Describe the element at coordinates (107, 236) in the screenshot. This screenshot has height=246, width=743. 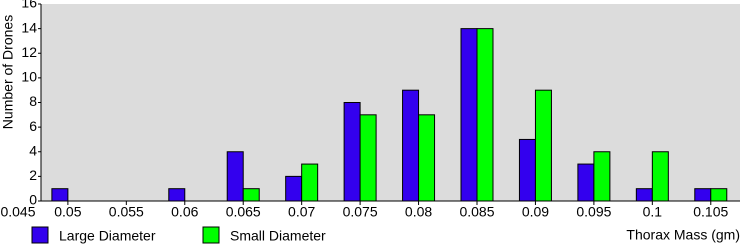
I see `legend-label: Large Diameter` at that location.